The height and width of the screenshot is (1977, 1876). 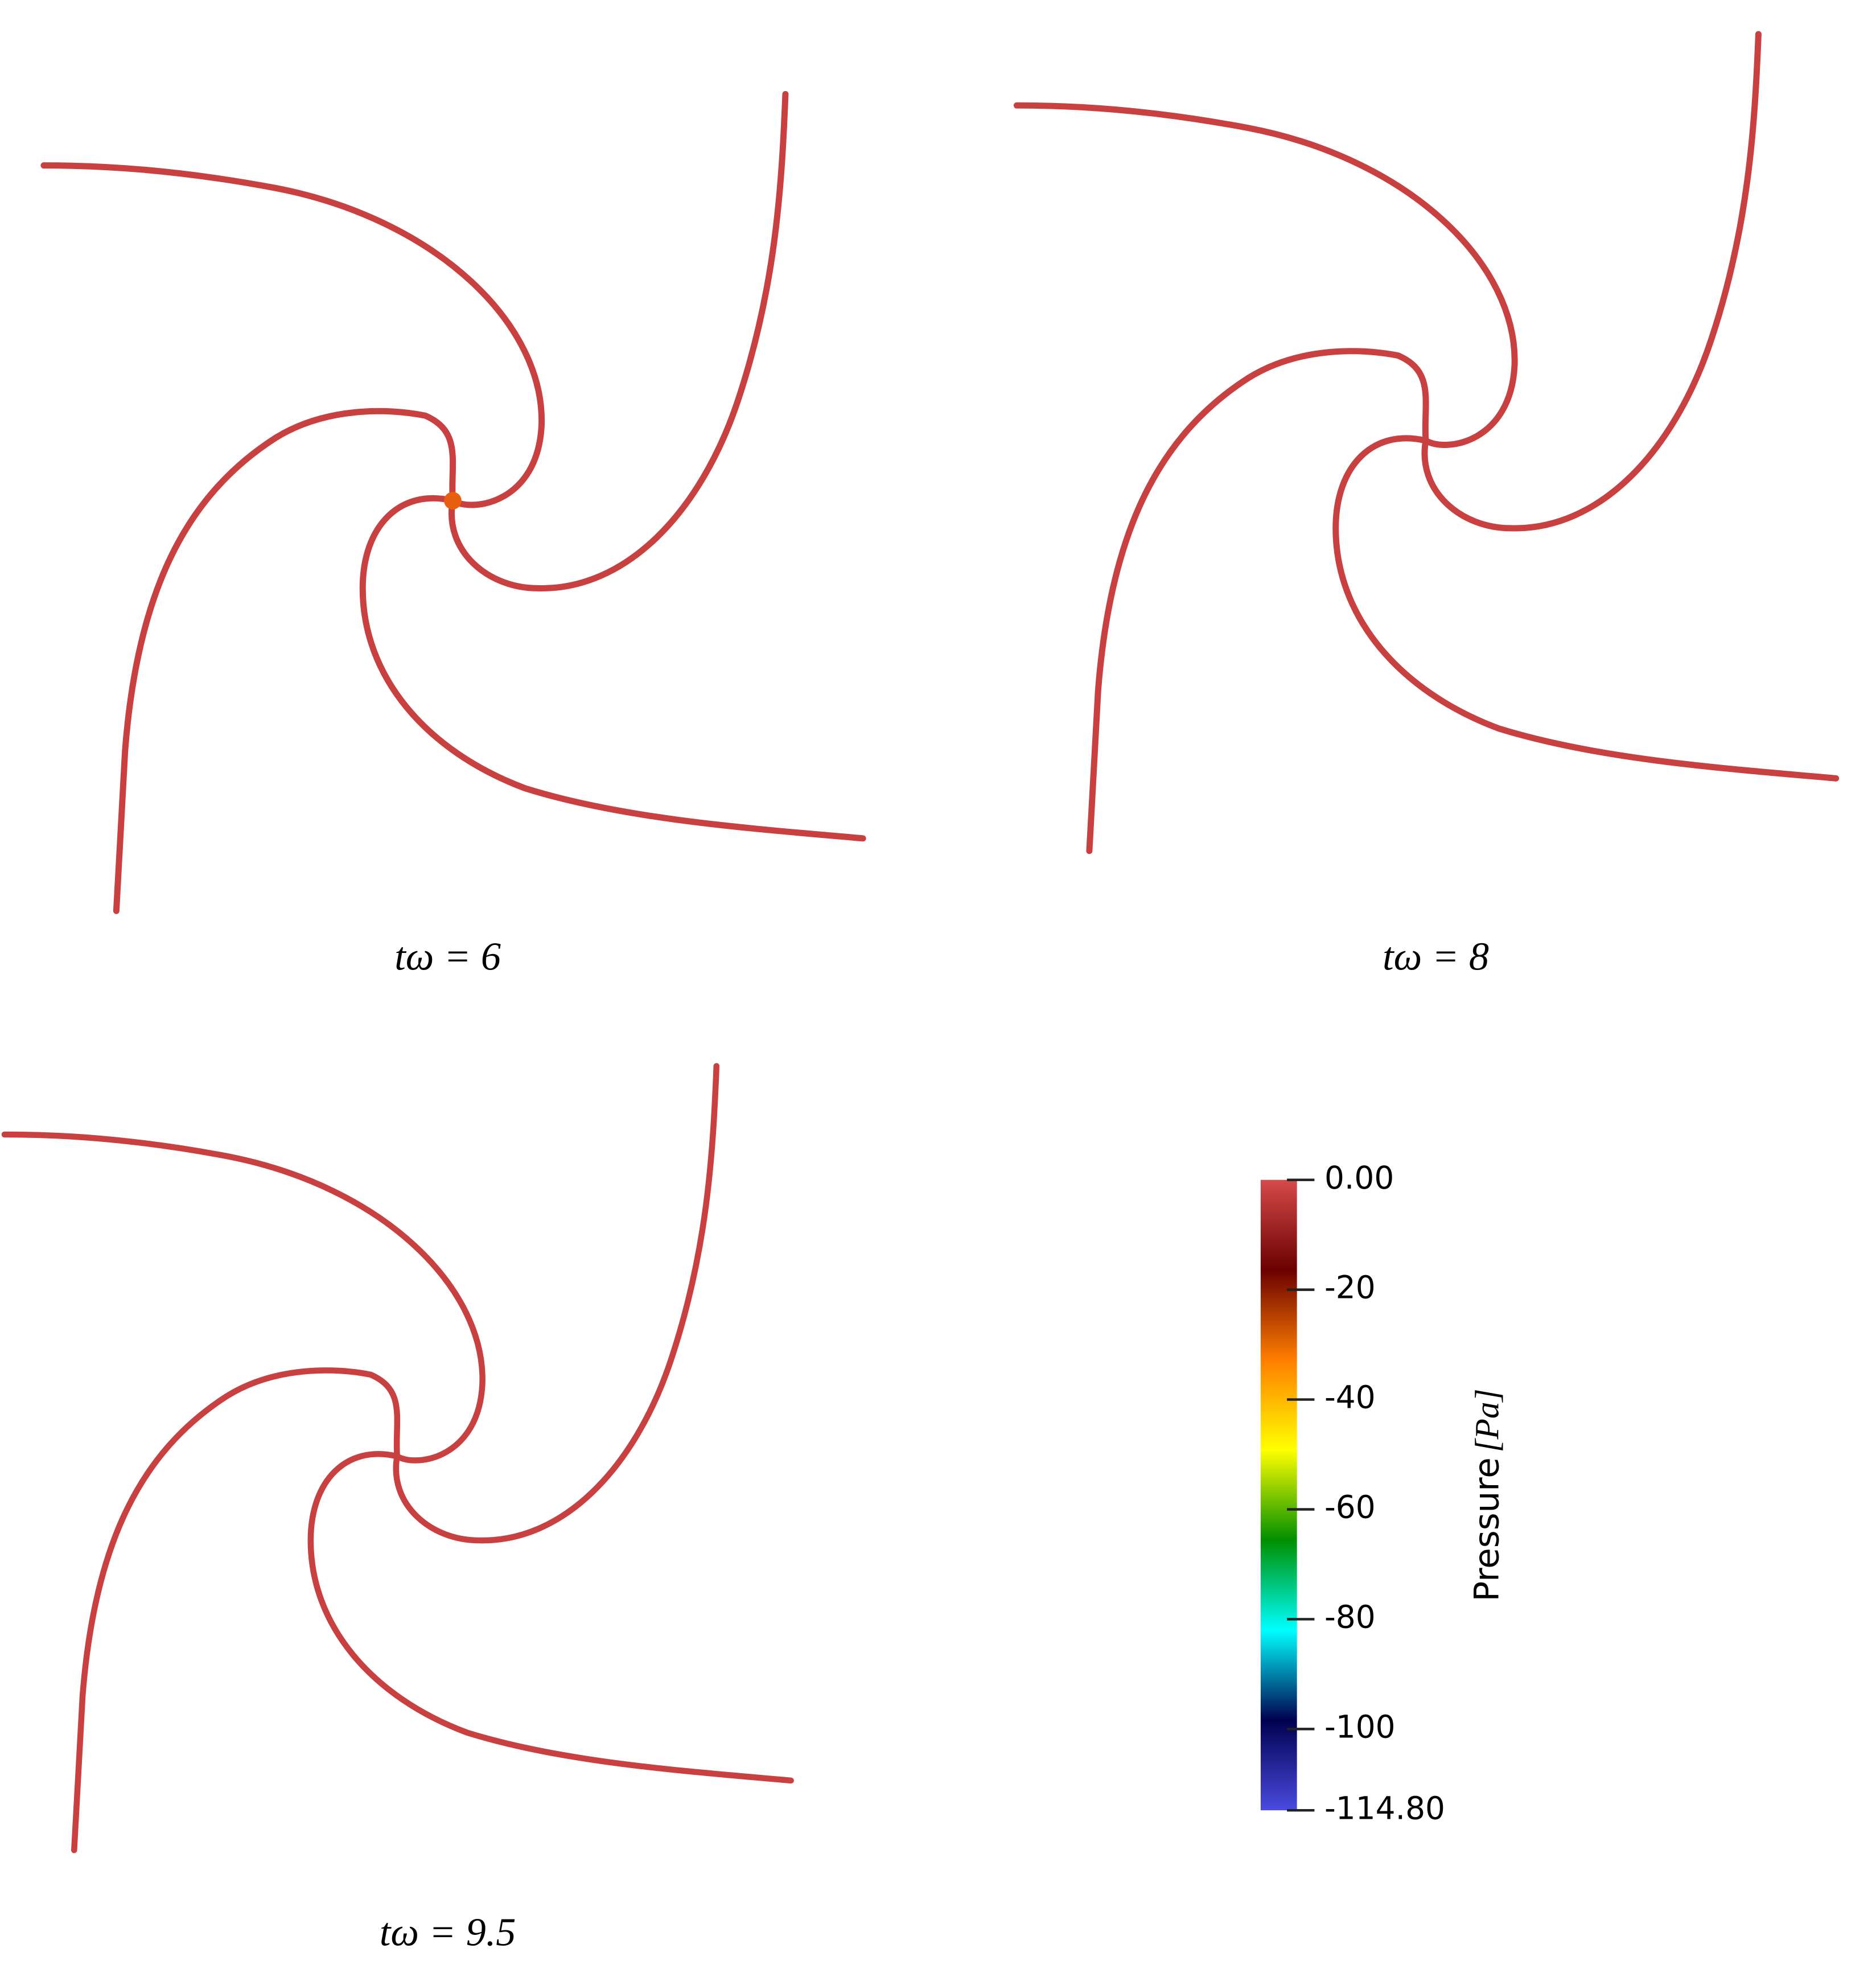 What do you see at coordinates (1350, 1287) in the screenshot?
I see `tick-label: -20` at bounding box center [1350, 1287].